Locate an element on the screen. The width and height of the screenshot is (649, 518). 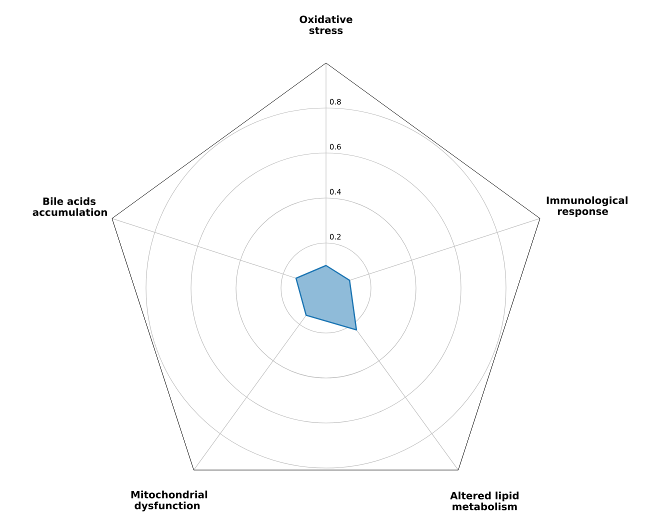
spoke-label: Oxidative stress is located at coordinates (326, 24).